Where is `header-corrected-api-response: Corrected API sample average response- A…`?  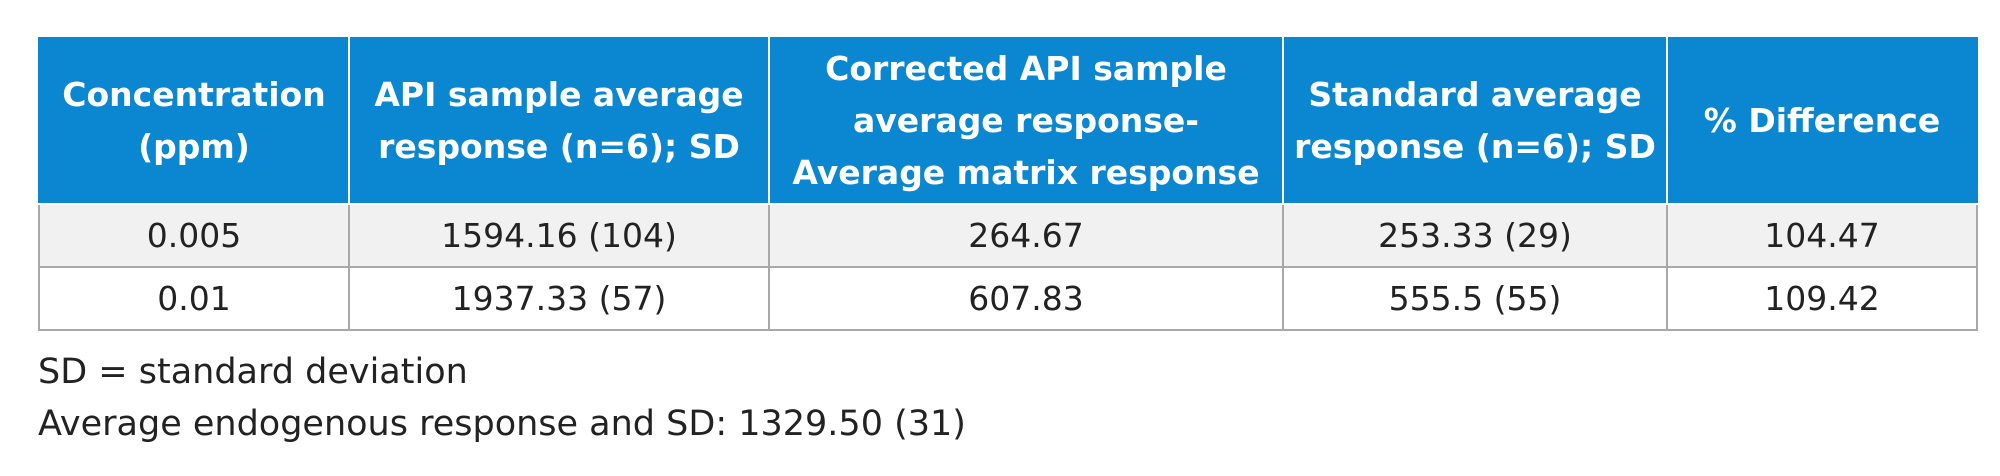 header-corrected-api-response: Corrected API sample average response- A… is located at coordinates (1026, 121).